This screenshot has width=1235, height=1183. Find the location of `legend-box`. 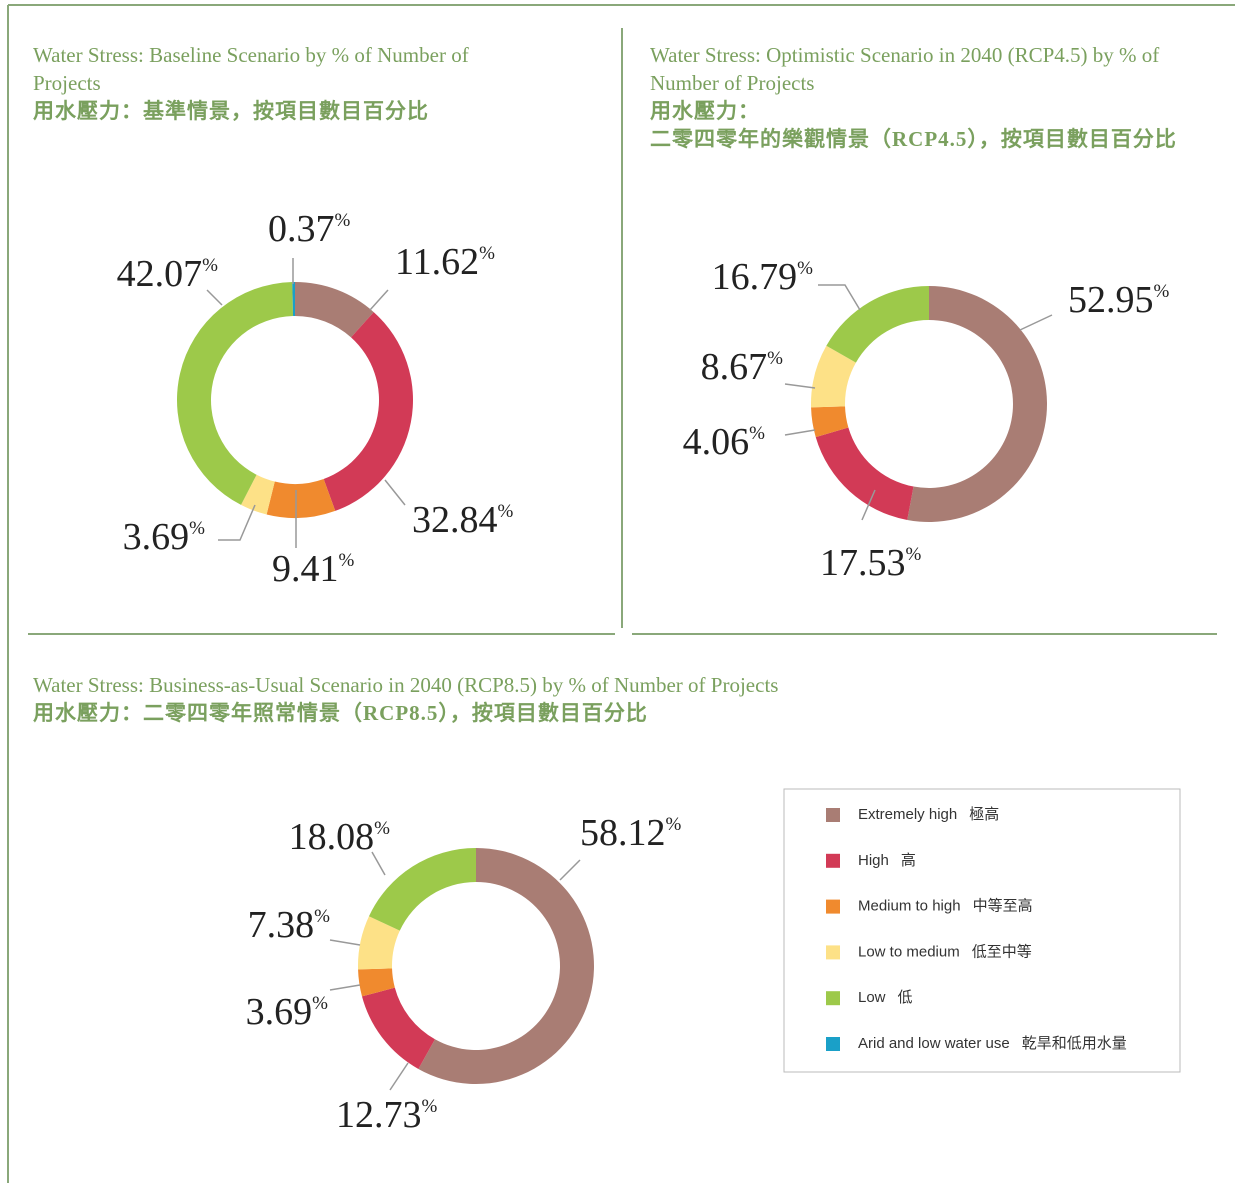

legend-box is located at coordinates (982, 930).